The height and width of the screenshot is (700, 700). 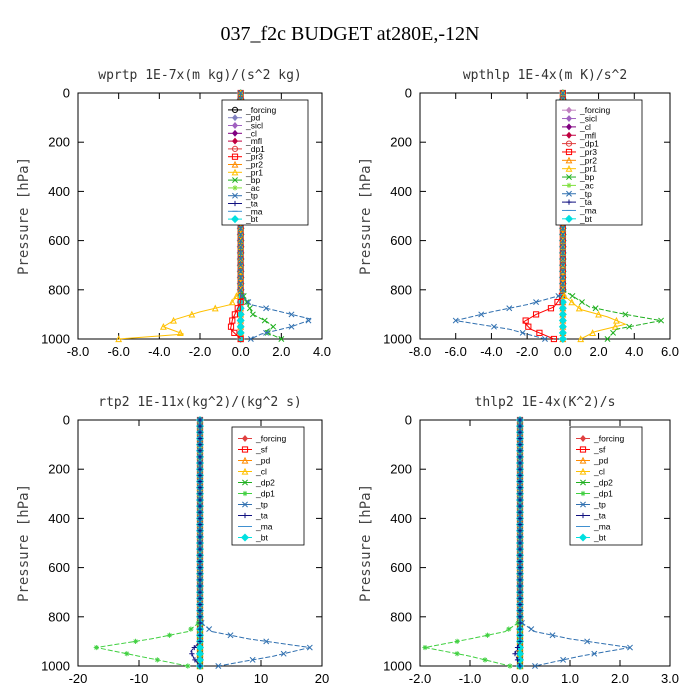 What do you see at coordinates (545, 543) in the screenshot?
I see `plot-frame` at bounding box center [545, 543].